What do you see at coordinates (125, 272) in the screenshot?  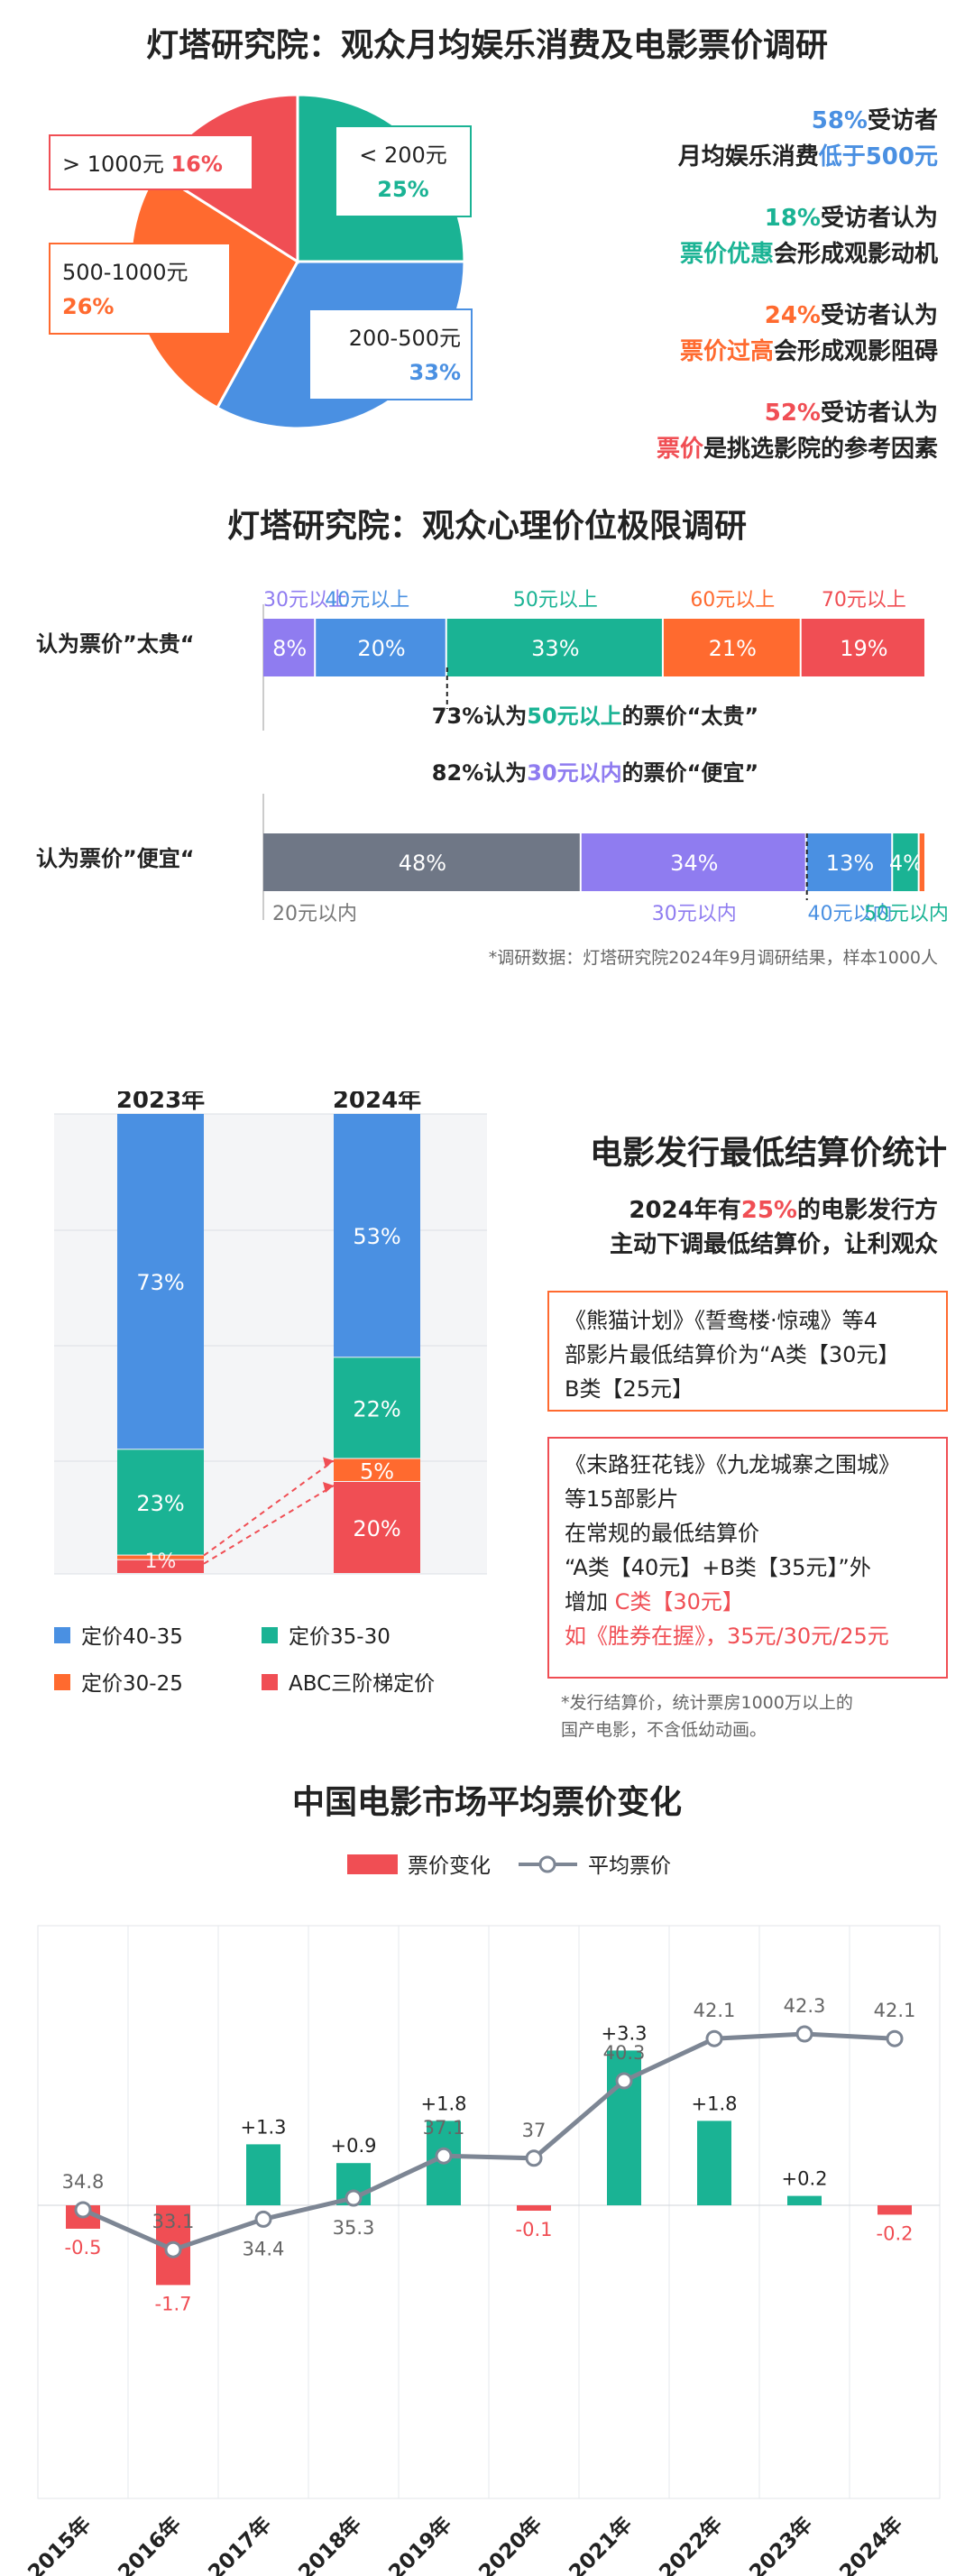 I see `pie-label-name: 500-1000元` at bounding box center [125, 272].